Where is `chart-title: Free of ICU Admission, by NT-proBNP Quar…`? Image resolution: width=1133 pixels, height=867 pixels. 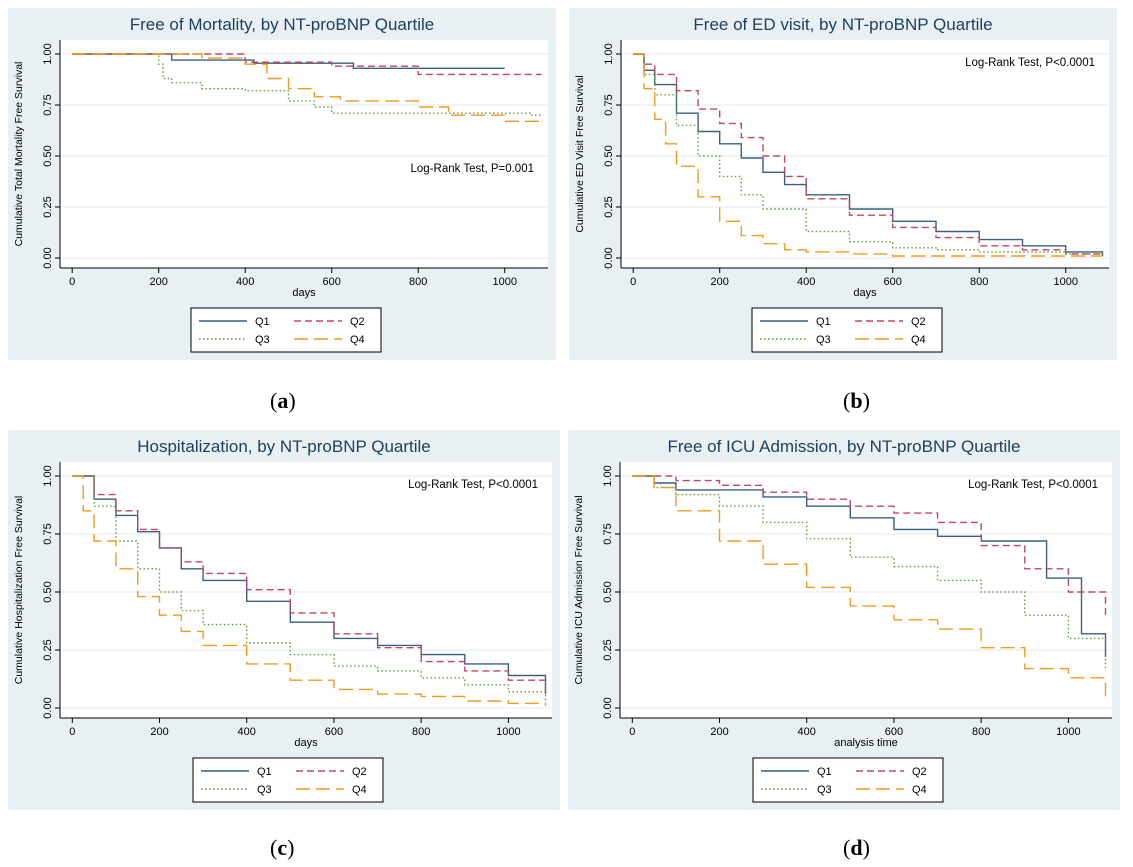 chart-title: Free of ICU Admission, by NT-proBNP Quar… is located at coordinates (843, 446).